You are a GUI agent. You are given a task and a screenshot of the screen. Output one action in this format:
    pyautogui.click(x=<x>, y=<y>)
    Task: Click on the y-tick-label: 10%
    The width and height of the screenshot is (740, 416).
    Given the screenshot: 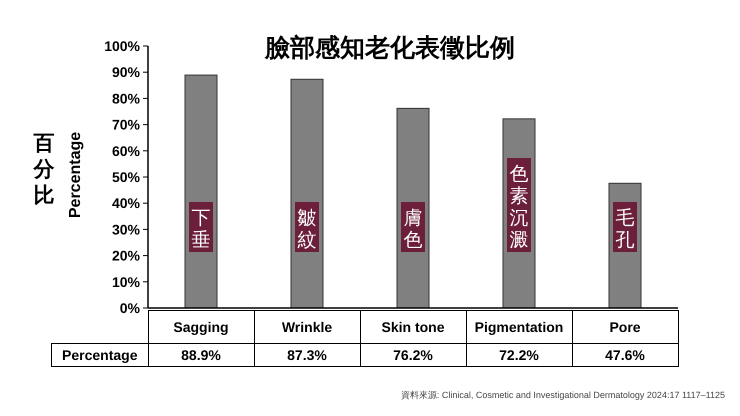 What is the action you would take?
    pyautogui.click(x=126, y=282)
    